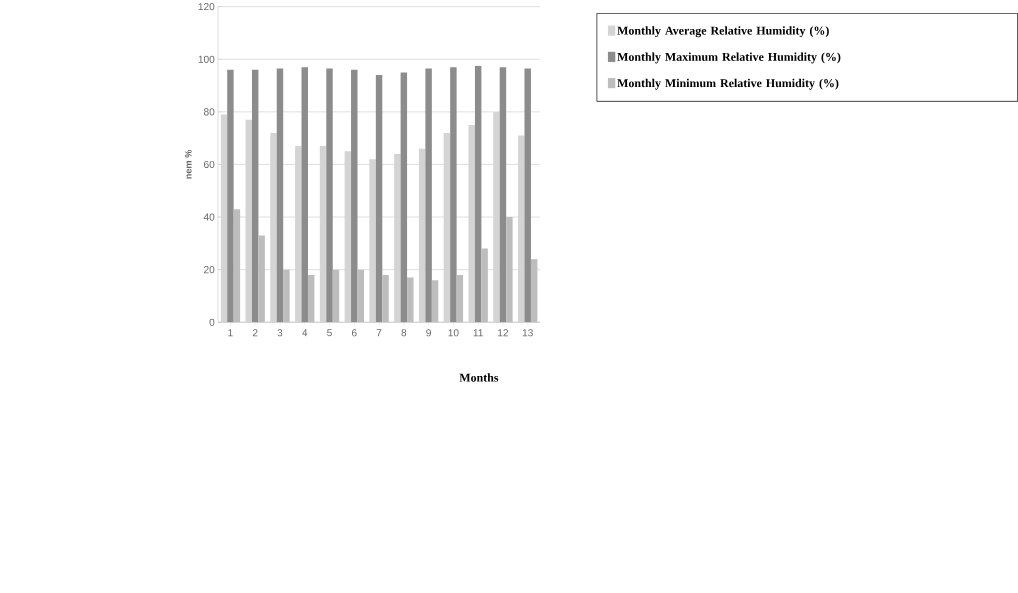 The image size is (1018, 593). Describe the element at coordinates (305, 333) in the screenshot. I see `x-tick-label: 4` at that location.